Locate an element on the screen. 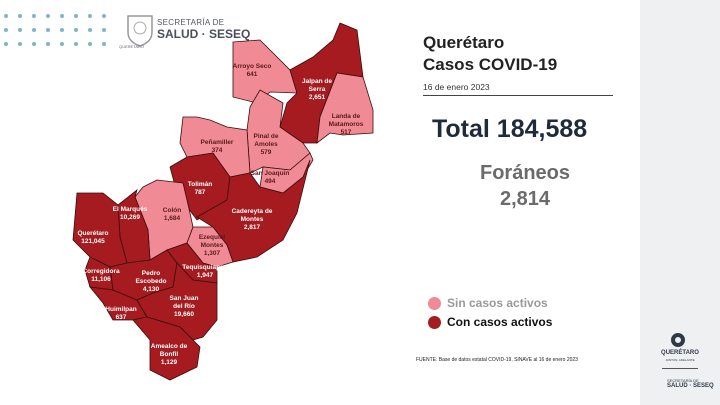 The height and width of the screenshot is (405, 720). municipio-landa-de-matamoros is located at coordinates (345, 108).